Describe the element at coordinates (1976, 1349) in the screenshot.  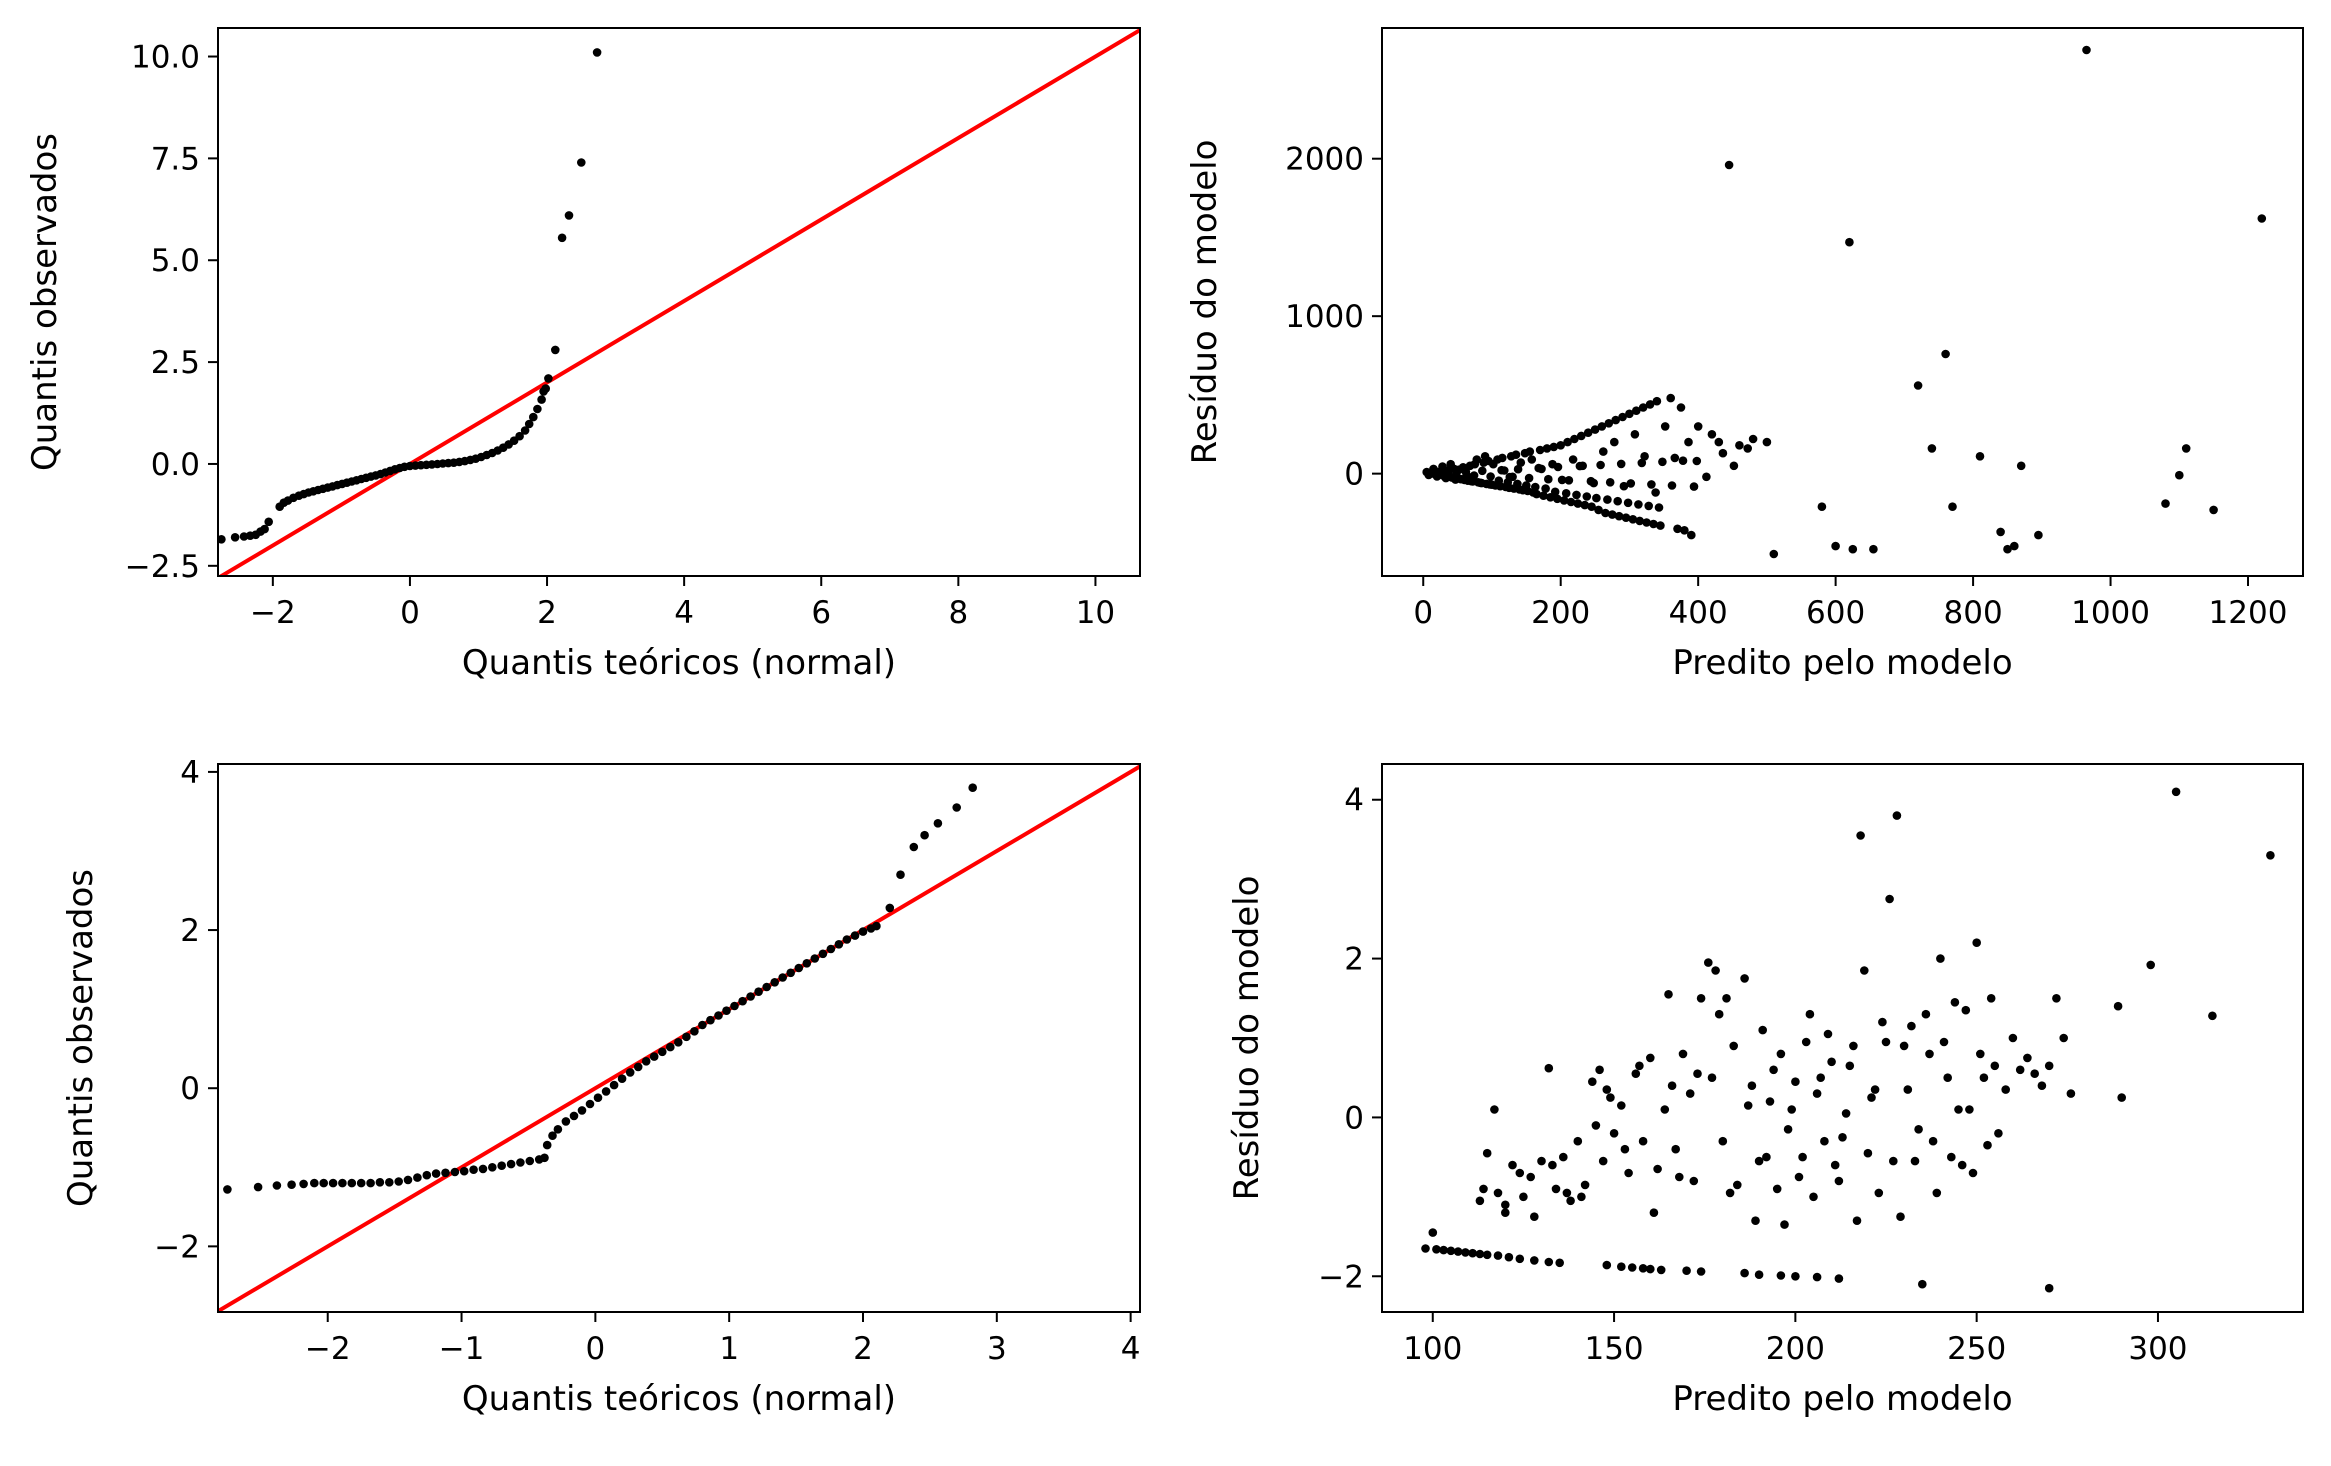
I see `x-tick-label: 250` at that location.